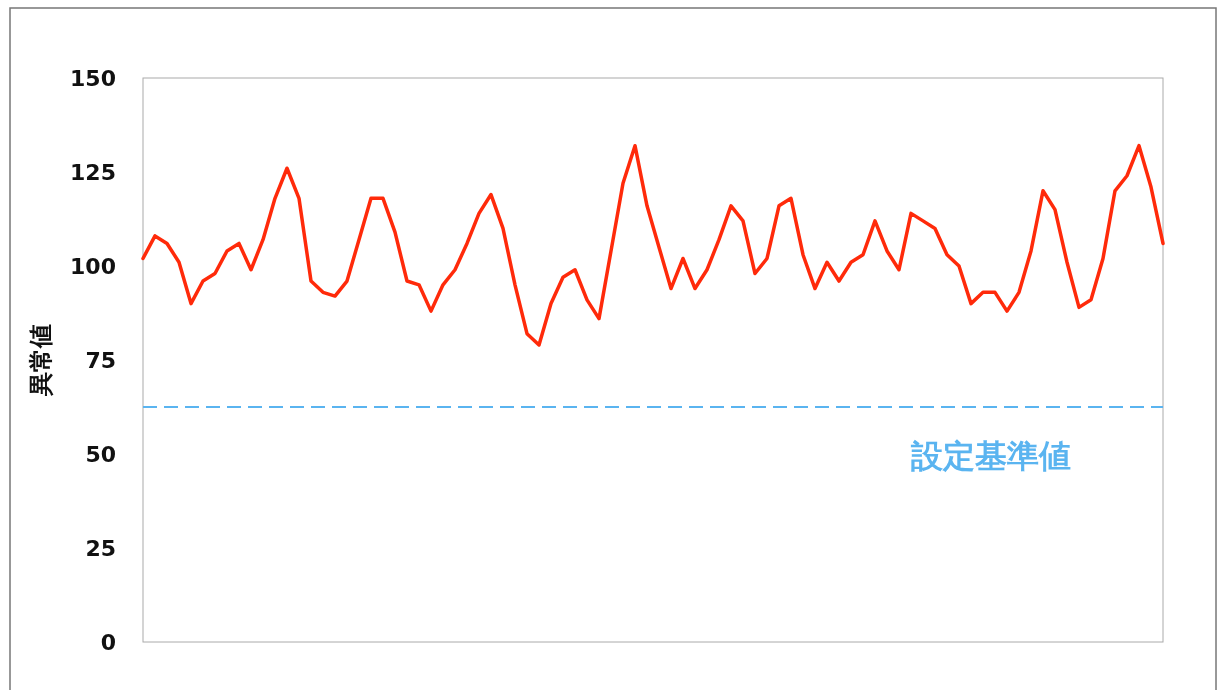 The height and width of the screenshot is (690, 1218). Describe the element at coordinates (990, 456) in the screenshot. I see `ref-line-label: 設定基準値` at that location.